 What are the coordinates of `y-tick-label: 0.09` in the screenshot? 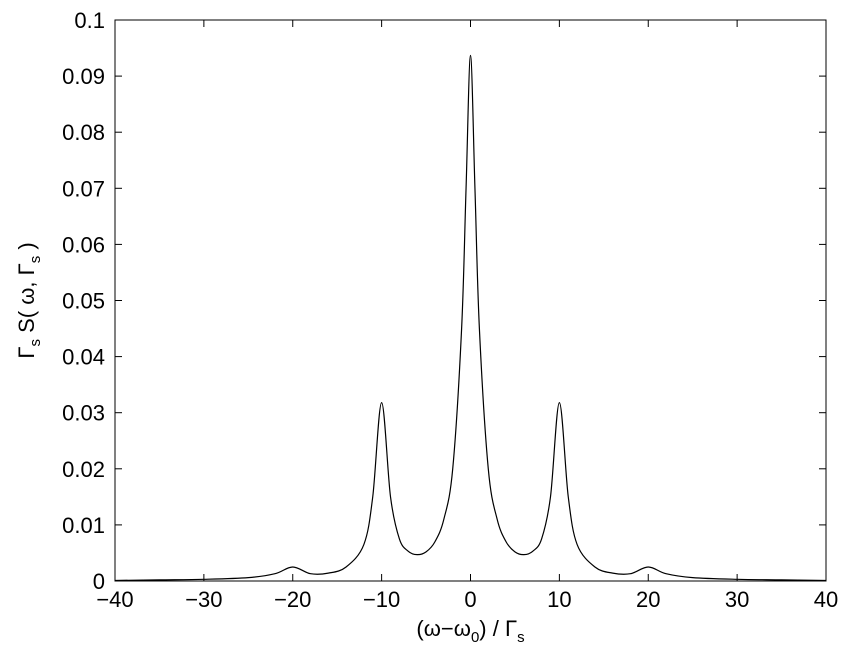 It's located at (83, 76).